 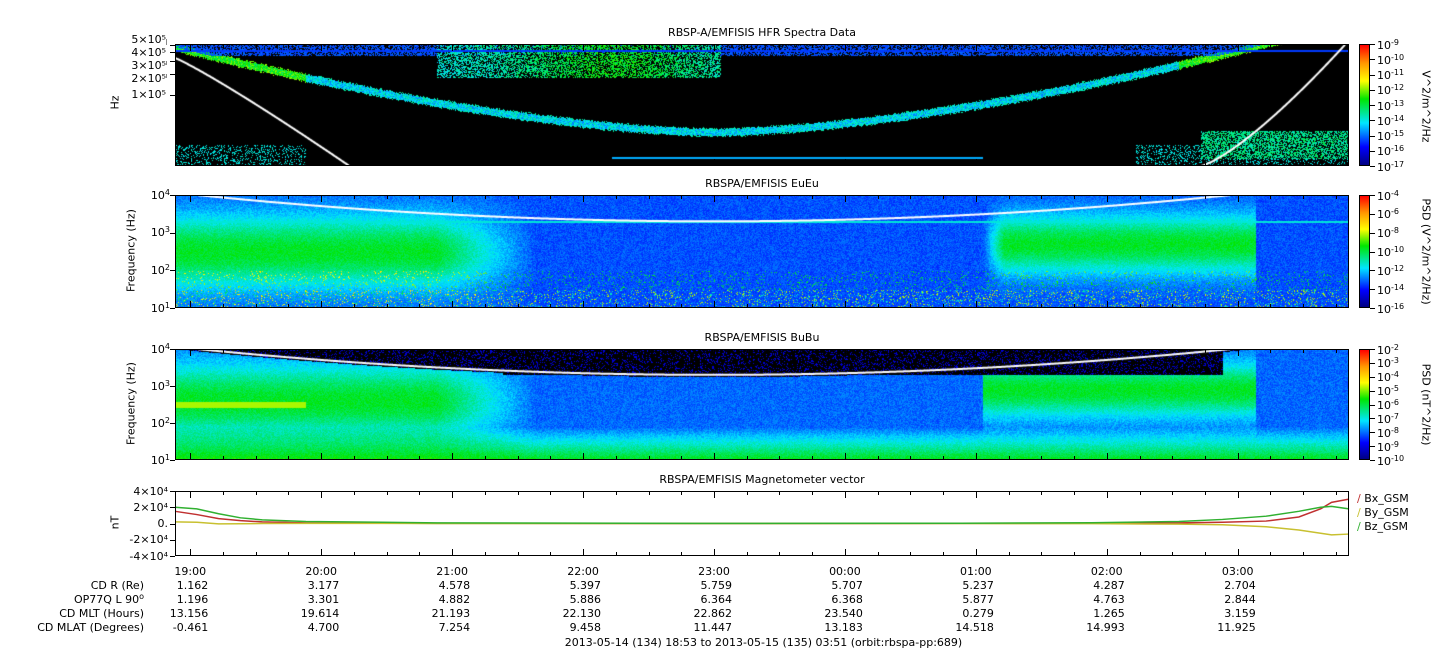 I want to click on ephemeris-value: 9.458, so click(x=585, y=627).